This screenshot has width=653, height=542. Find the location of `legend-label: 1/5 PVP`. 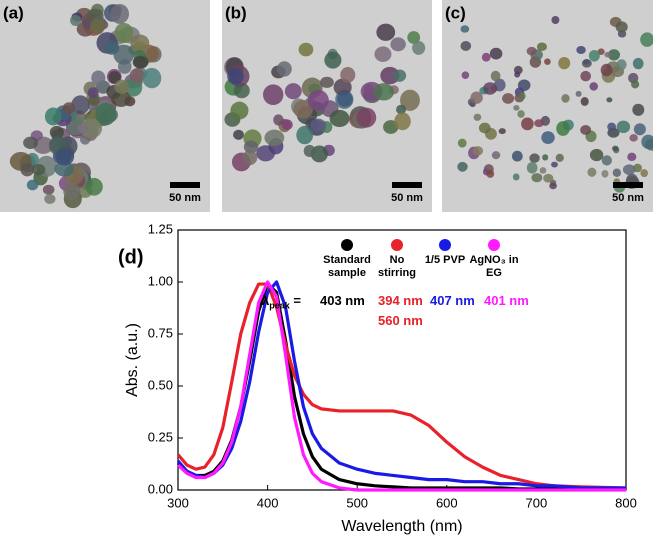

legend-label: 1/5 PVP is located at coordinates (445, 260).